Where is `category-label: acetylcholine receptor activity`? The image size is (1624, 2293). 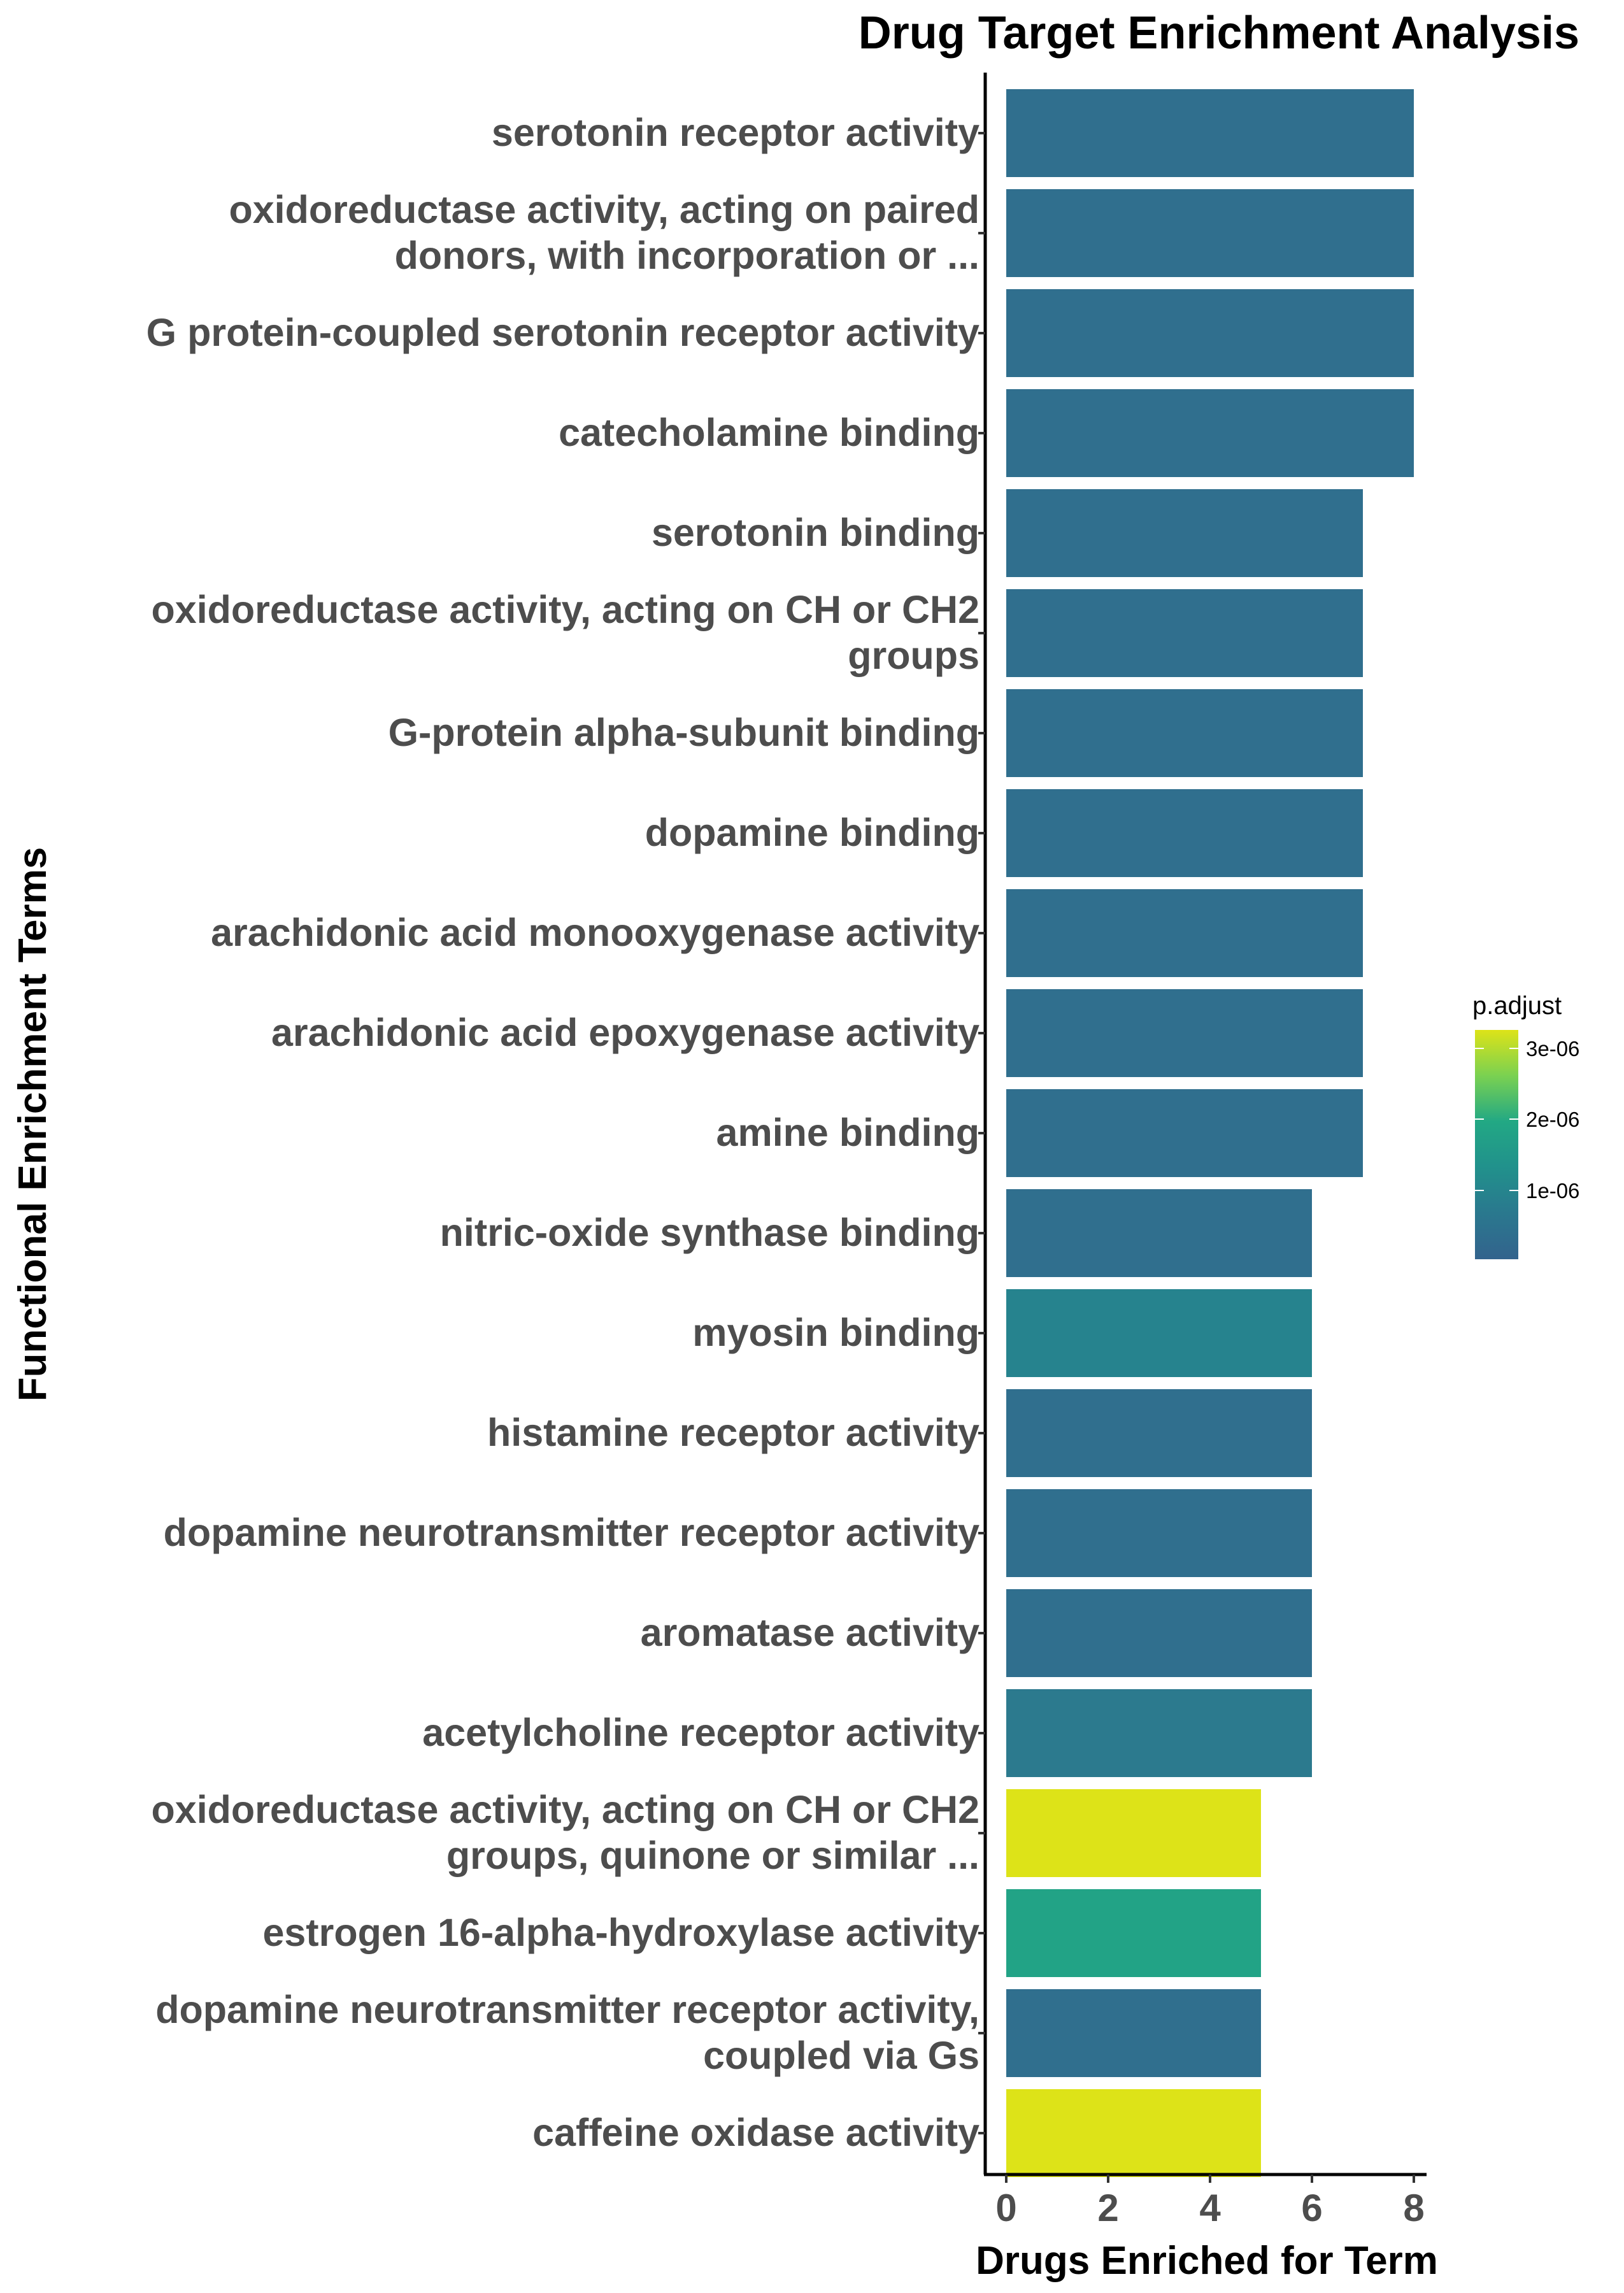 category-label: acetylcholine receptor activity is located at coordinates (700, 1732).